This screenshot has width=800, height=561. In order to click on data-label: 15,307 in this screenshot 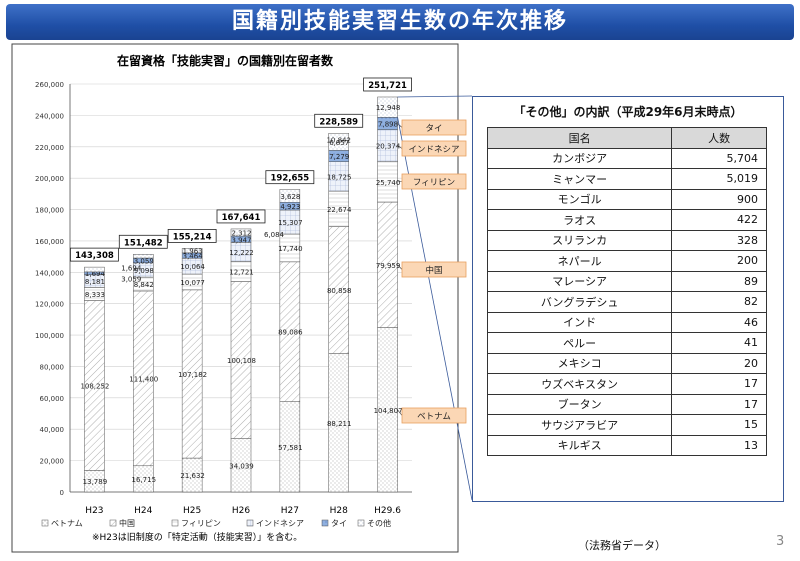, I will do `click(290, 223)`.